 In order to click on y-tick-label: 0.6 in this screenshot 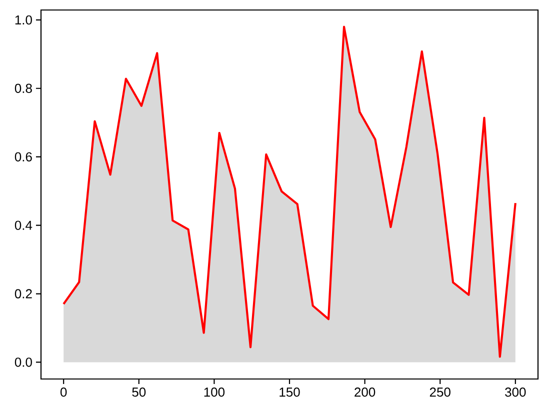, I will do `click(23, 157)`.